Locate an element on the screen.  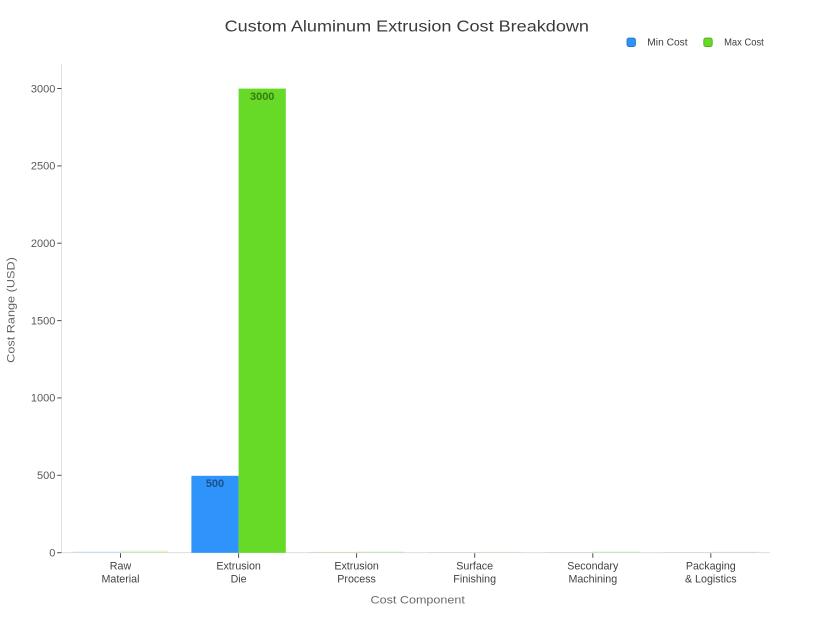
svg-text: 2000 is located at coordinates (43, 244).